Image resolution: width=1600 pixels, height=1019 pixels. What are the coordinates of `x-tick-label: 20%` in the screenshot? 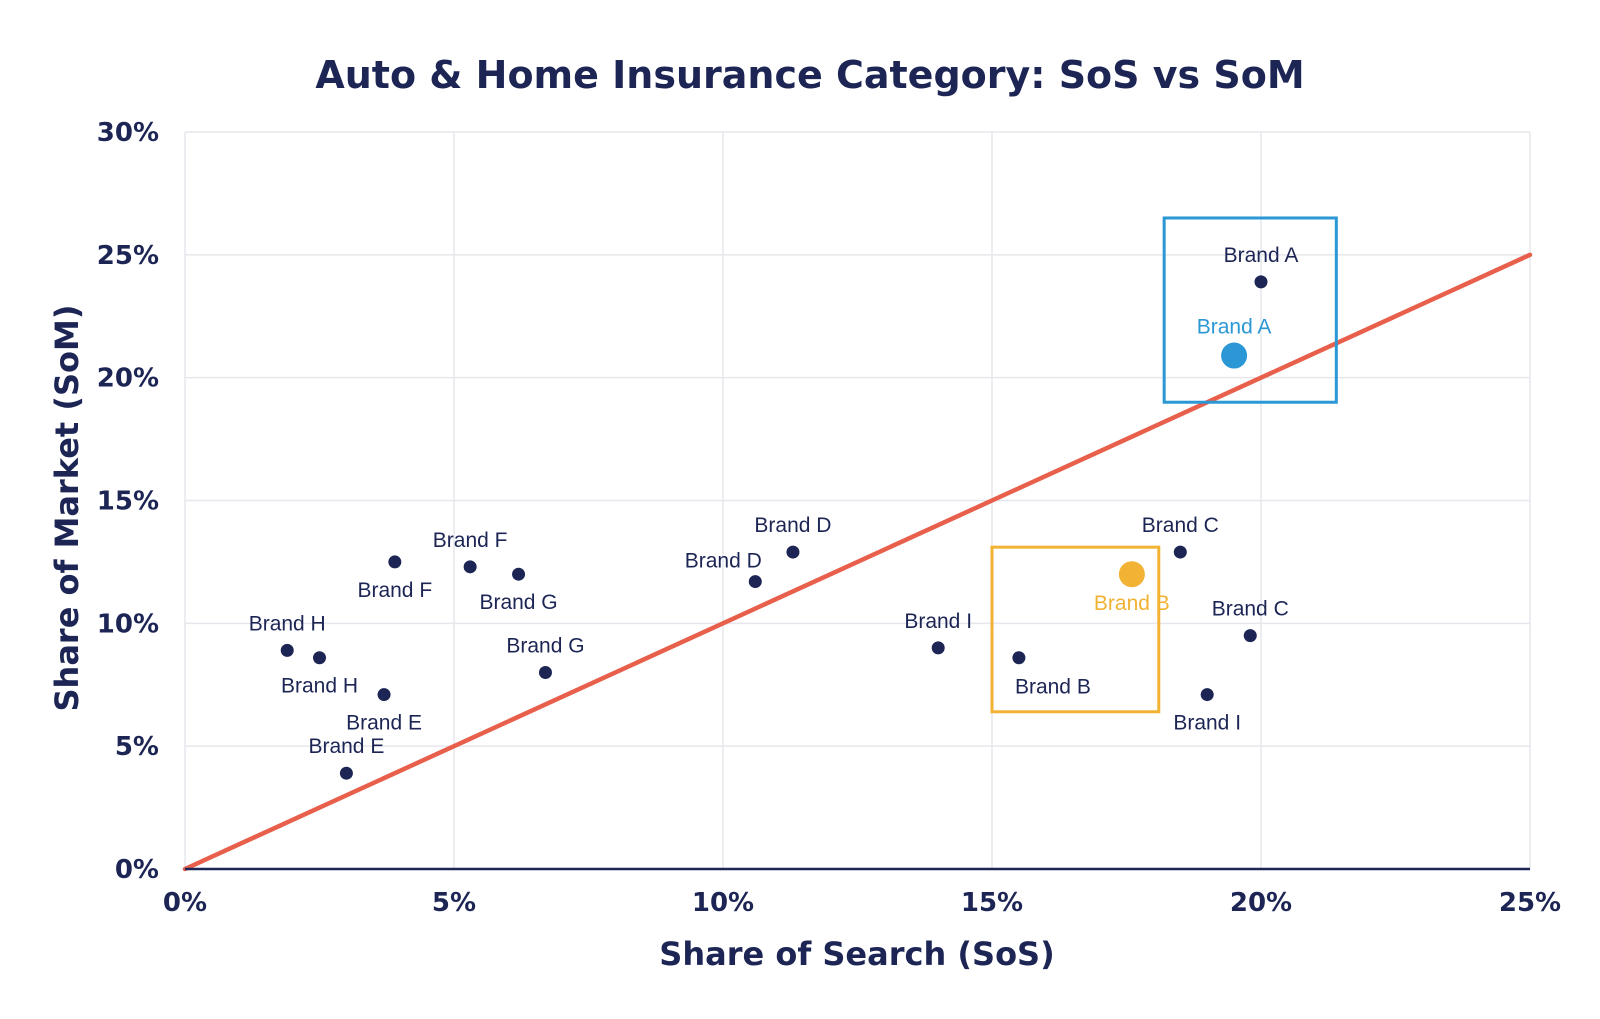 It's located at (1261, 903).